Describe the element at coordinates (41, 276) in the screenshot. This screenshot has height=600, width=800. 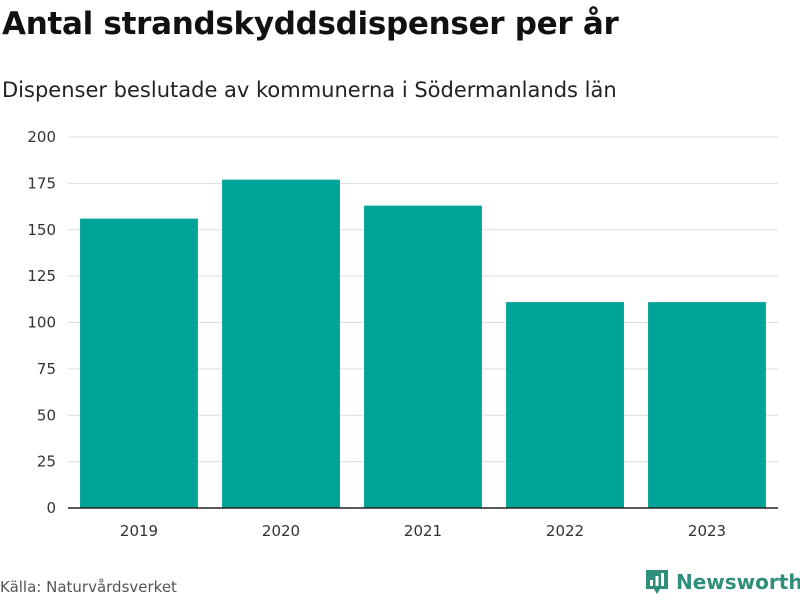
I see `y-tick-label: 125` at that location.